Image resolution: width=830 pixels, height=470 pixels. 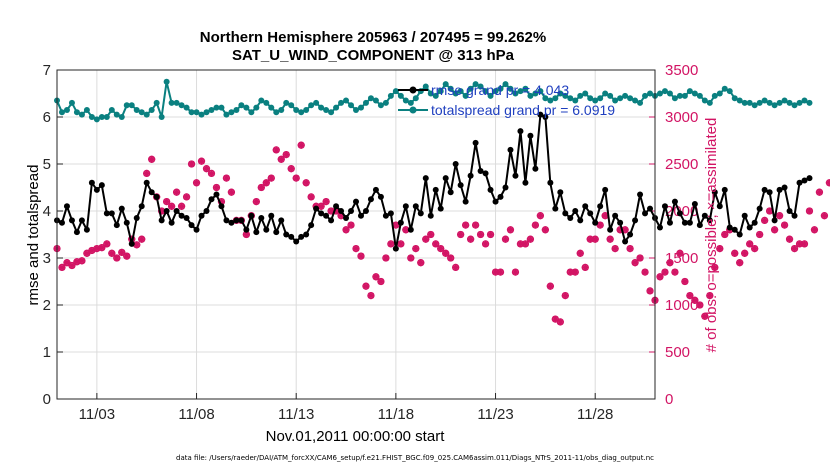 What do you see at coordinates (396, 414) in the screenshot?
I see `x-tick-label: 11/18` at bounding box center [396, 414].